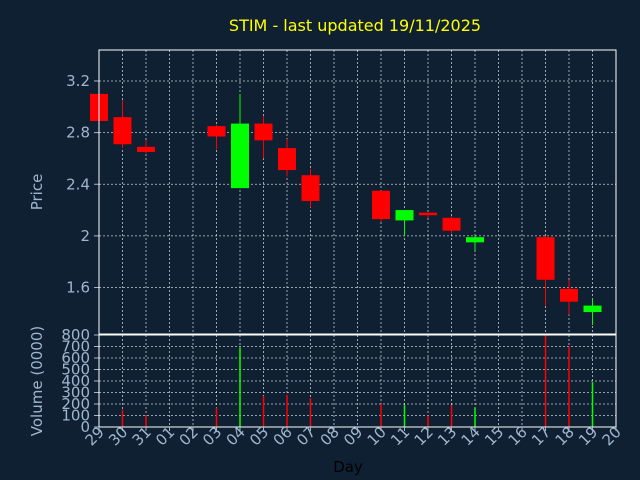  I want to click on volume-tick-label: 700, so click(75, 347).